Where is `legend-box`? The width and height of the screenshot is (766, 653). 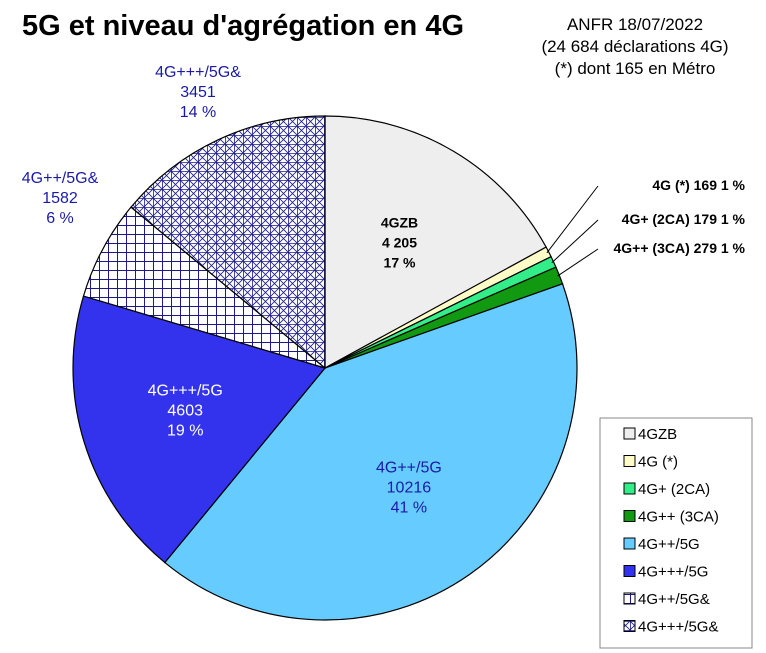
legend-box is located at coordinates (676, 533).